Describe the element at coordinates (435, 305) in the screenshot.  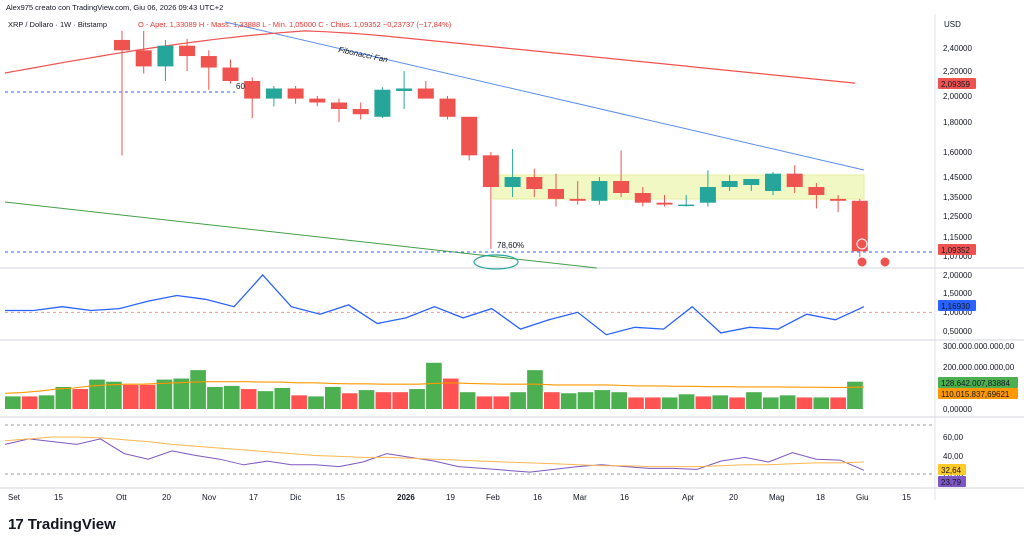
I see `indicator-line` at that location.